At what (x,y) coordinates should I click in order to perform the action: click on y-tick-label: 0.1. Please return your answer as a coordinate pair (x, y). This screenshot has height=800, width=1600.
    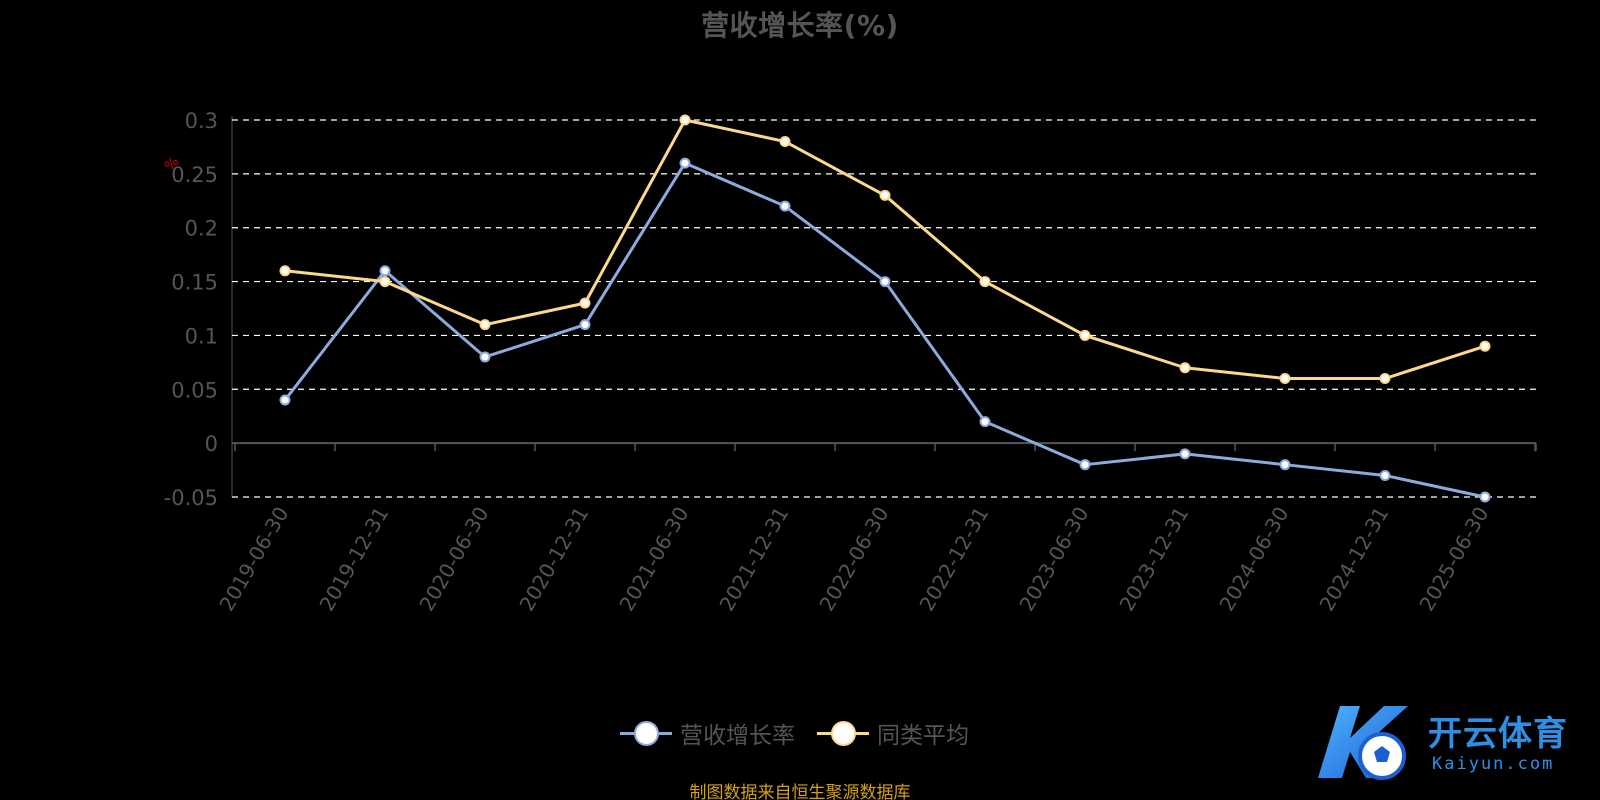
    Looking at the image, I should click on (201, 336).